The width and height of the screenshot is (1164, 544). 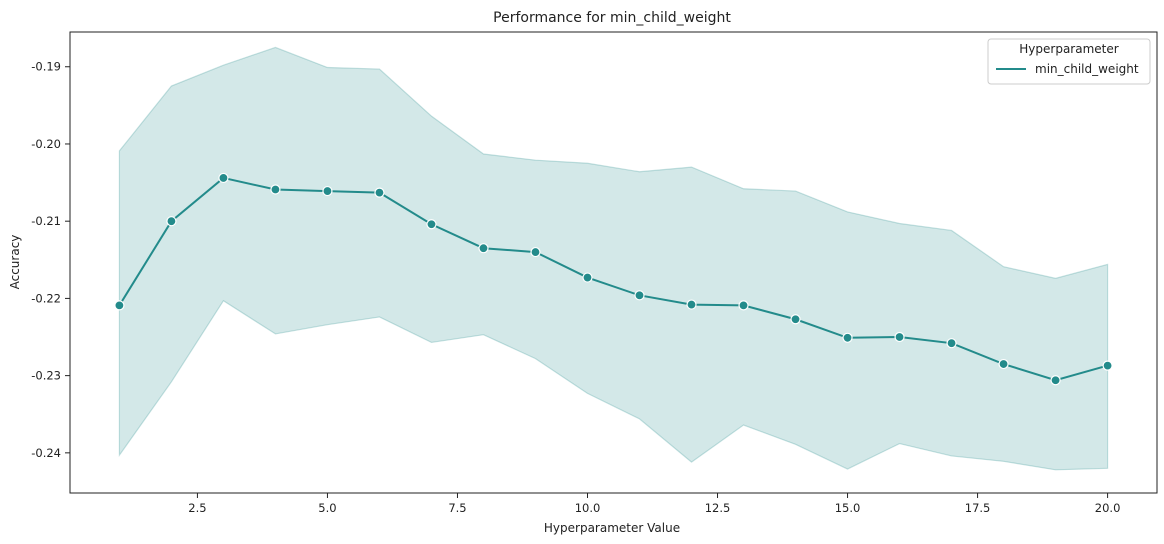 I want to click on y-tick-label: -0.19, so click(x=46, y=67).